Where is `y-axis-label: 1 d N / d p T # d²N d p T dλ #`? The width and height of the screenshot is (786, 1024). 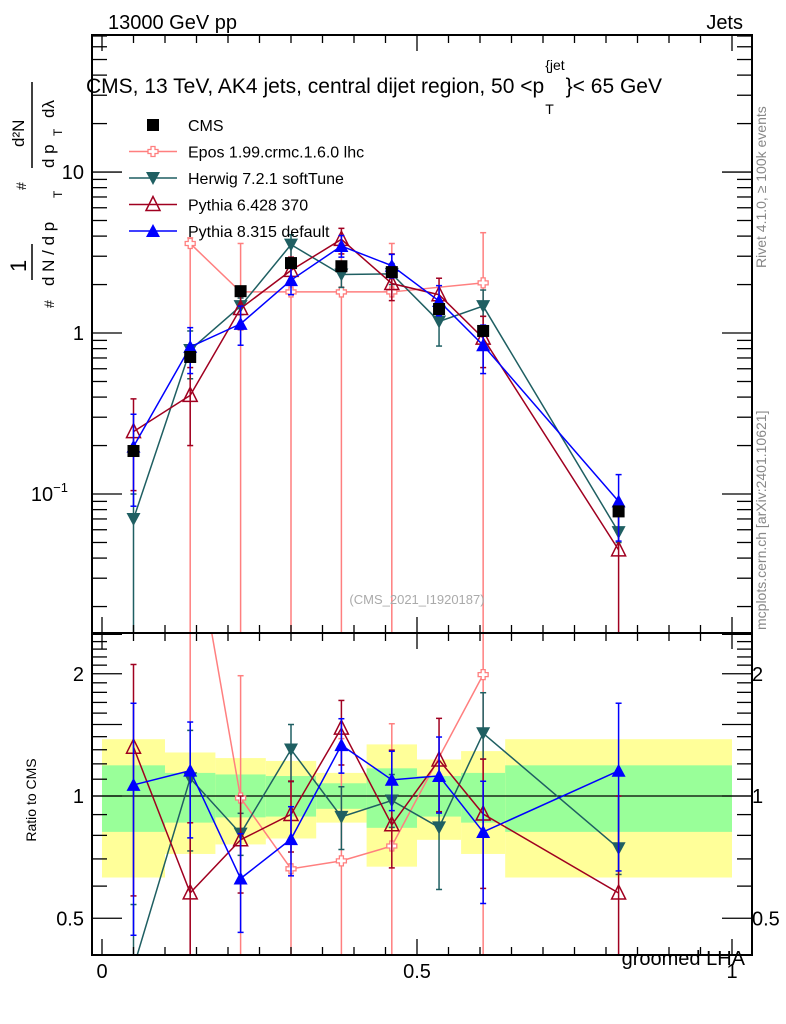
y-axis-label: 1 d N / d p T # d²N d p T dλ # is located at coordinates (35, 195).